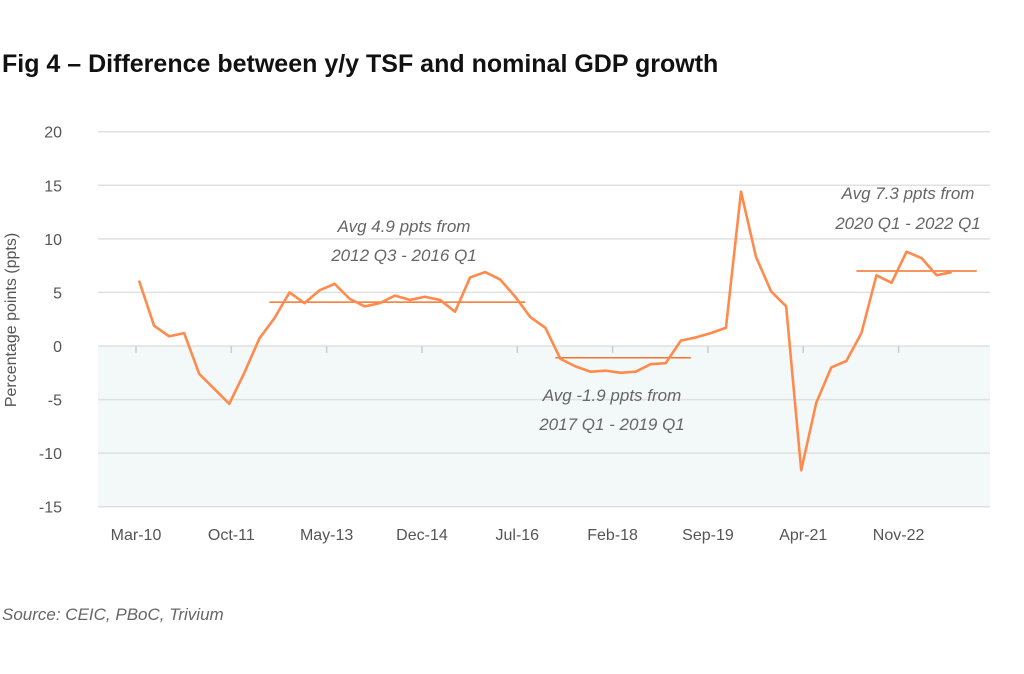 The width and height of the screenshot is (1024, 674). I want to click on x-tick-label: May-13, so click(326, 535).